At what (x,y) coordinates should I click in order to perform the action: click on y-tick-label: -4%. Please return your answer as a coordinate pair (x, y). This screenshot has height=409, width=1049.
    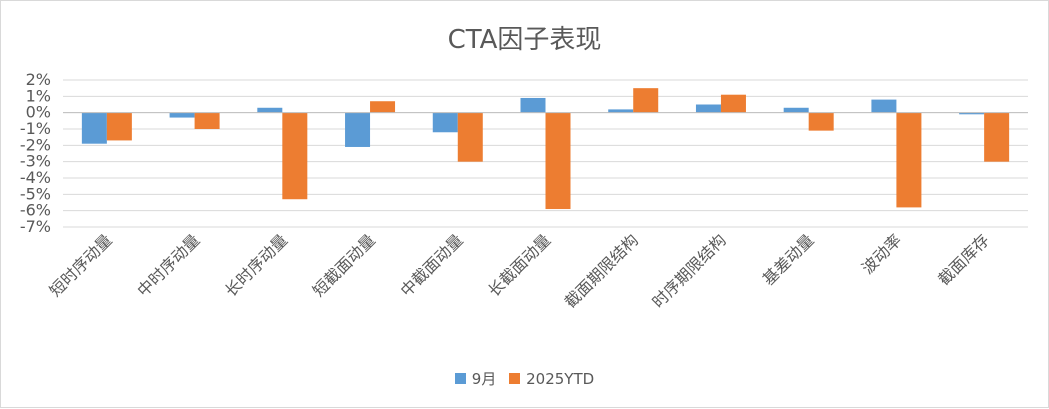
    Looking at the image, I should click on (35, 177).